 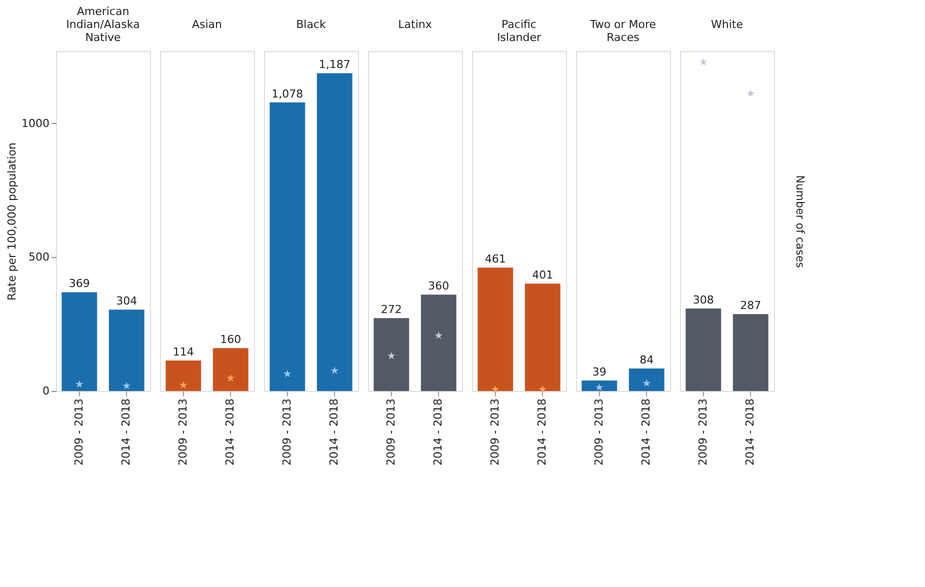 I want to click on data-label: 461, so click(x=495, y=259).